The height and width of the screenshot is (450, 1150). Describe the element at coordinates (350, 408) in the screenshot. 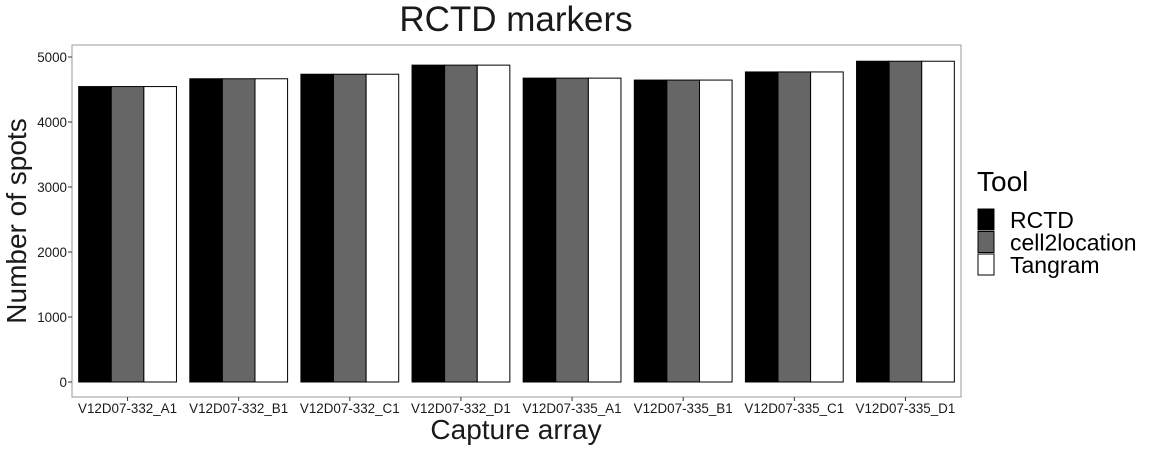

I see `x-tick-label: V12D07-332_C1` at that location.